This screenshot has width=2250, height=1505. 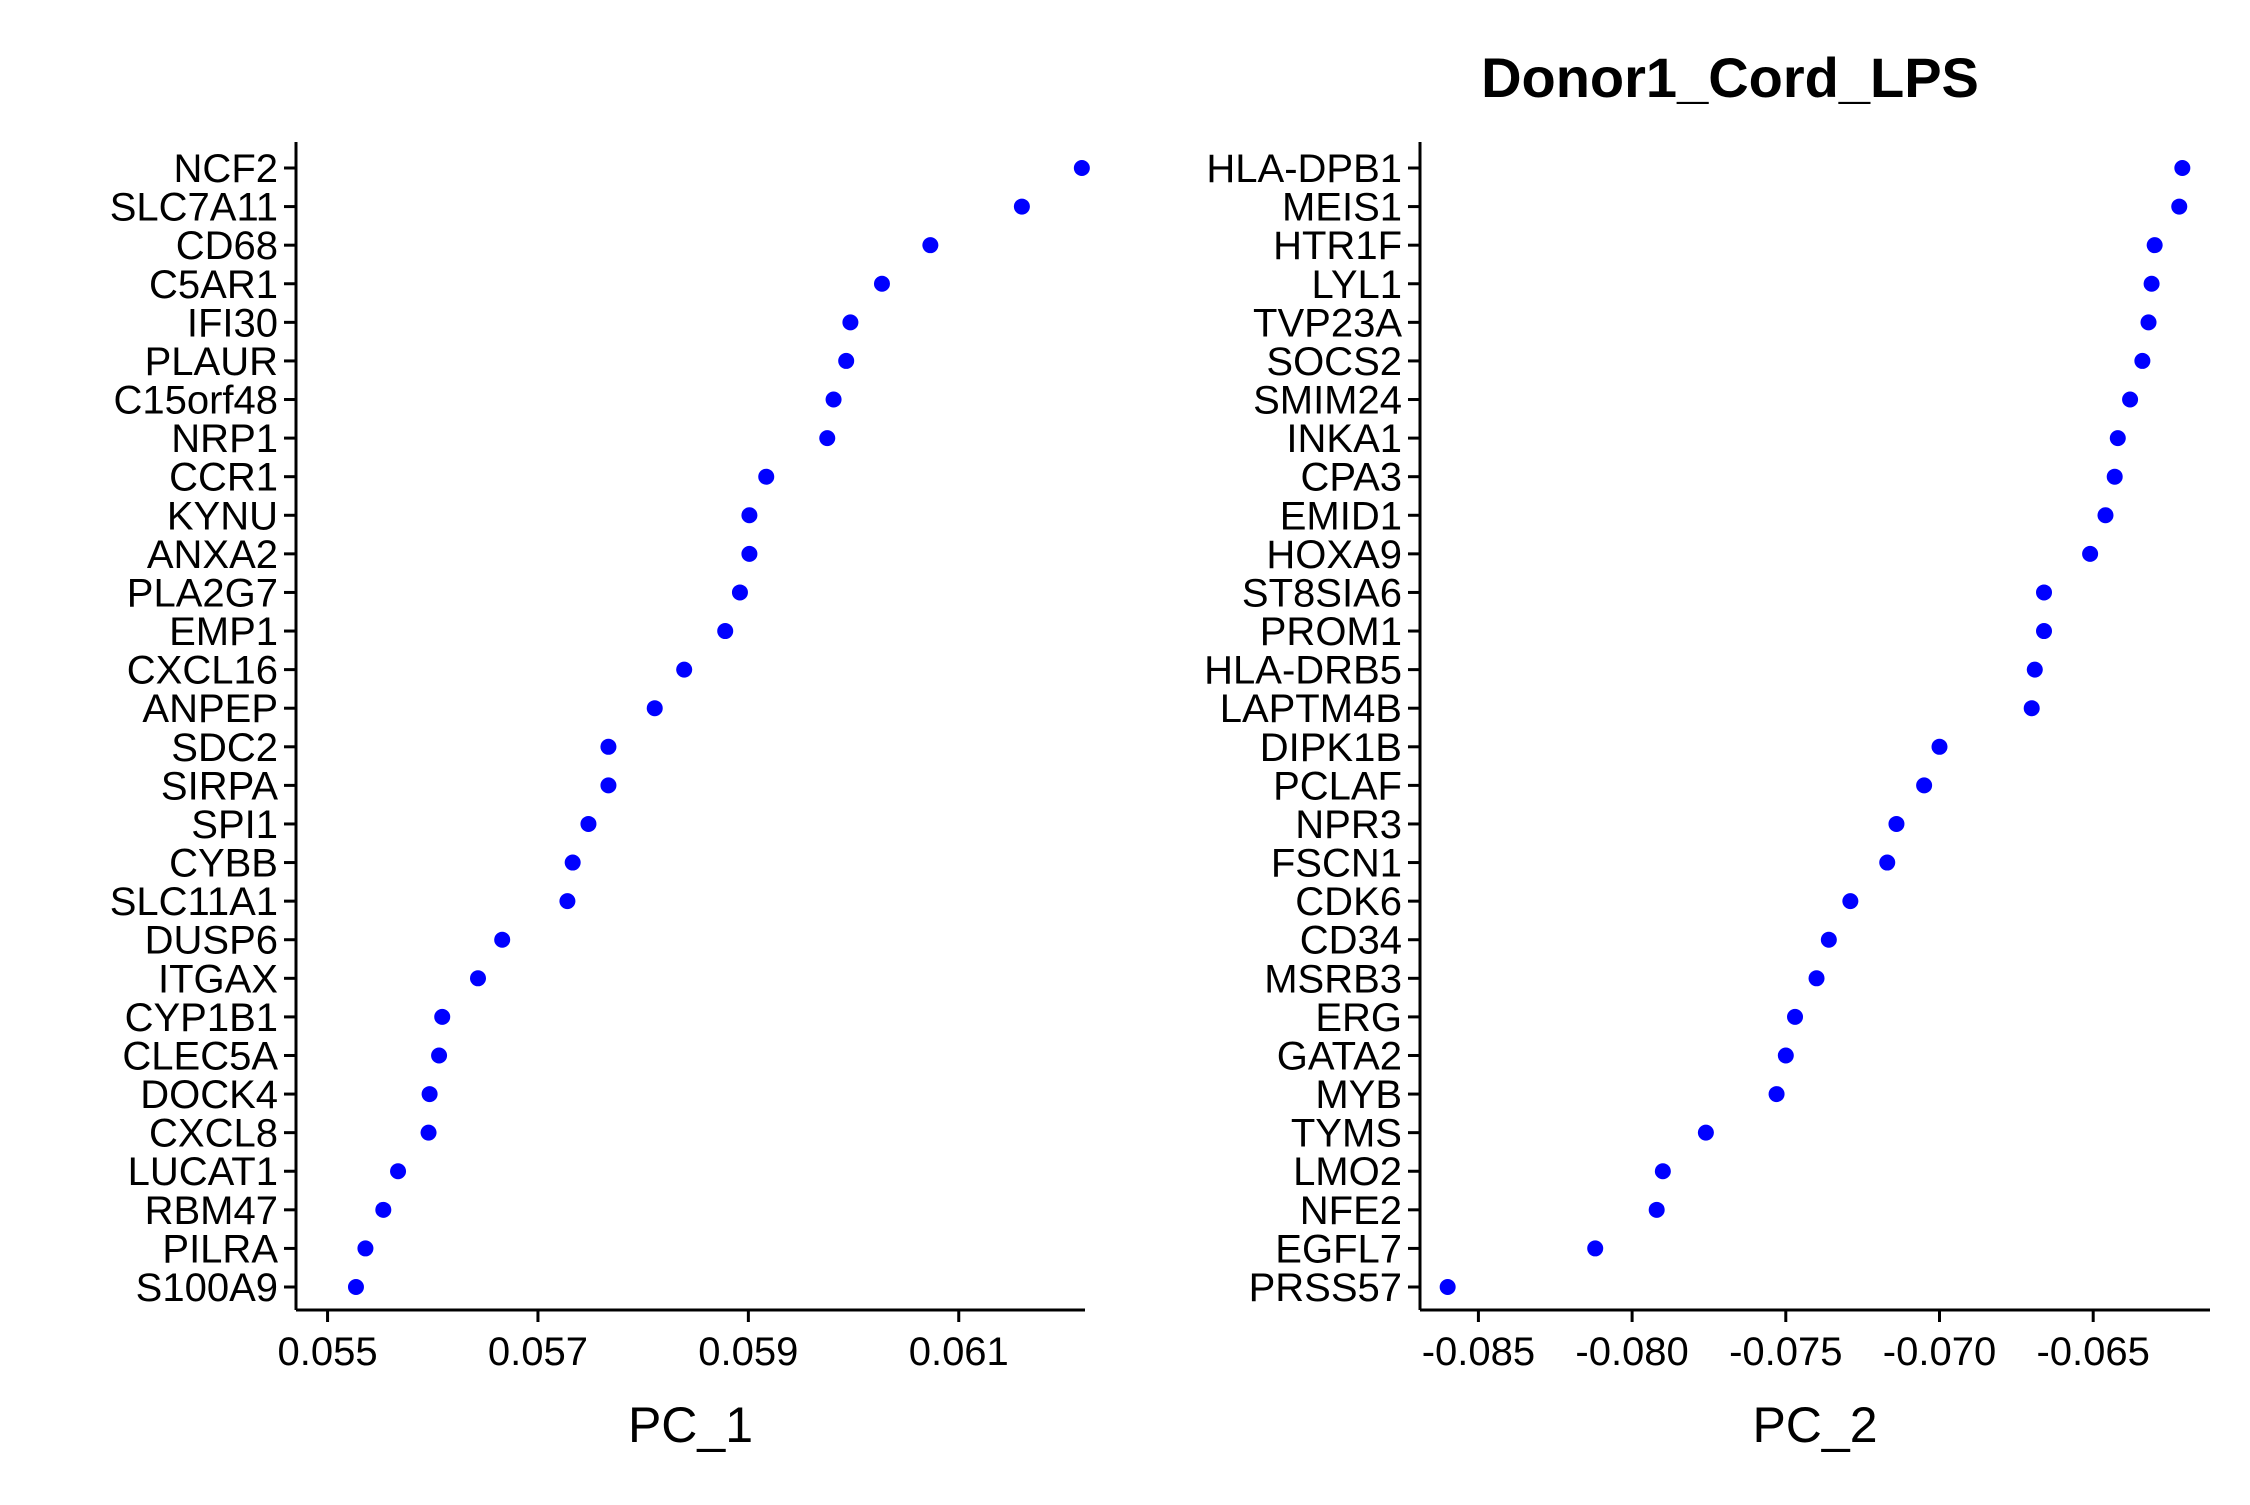 I want to click on x-tick-label: -0.075, so click(x=1785, y=1352).